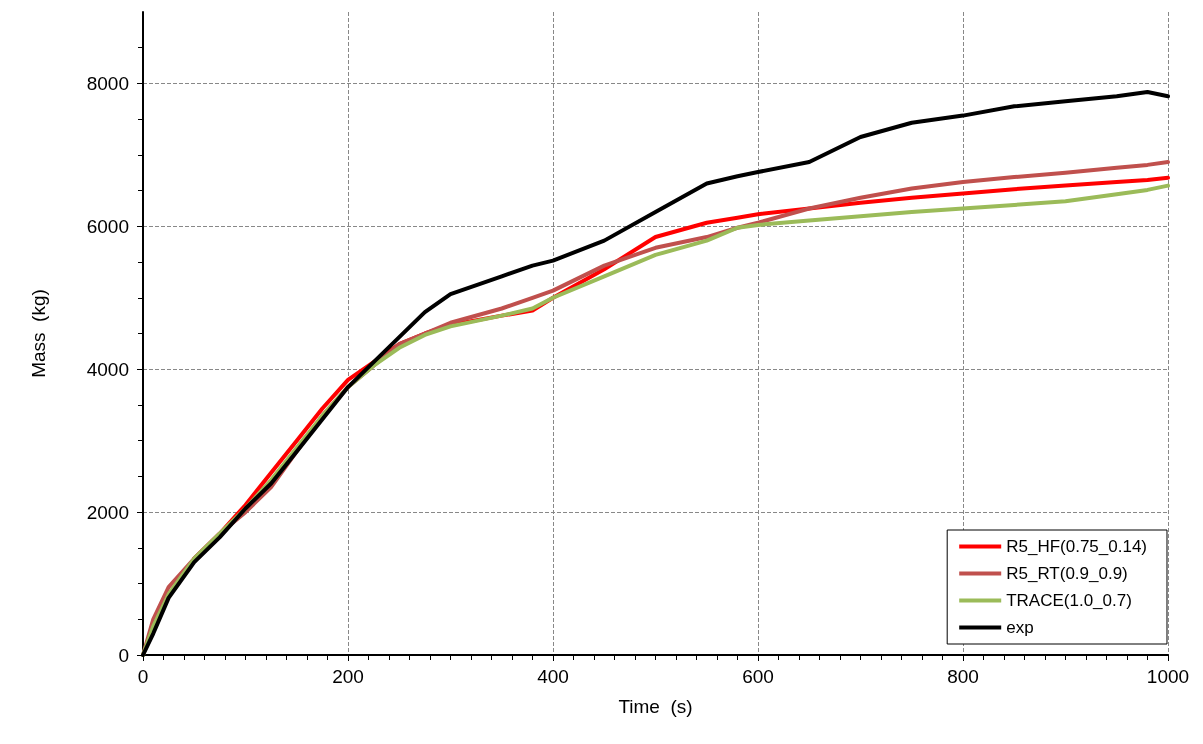 This screenshot has width=1203, height=744. Describe the element at coordinates (107, 226) in the screenshot. I see `y-tick-label: 6000` at that location.